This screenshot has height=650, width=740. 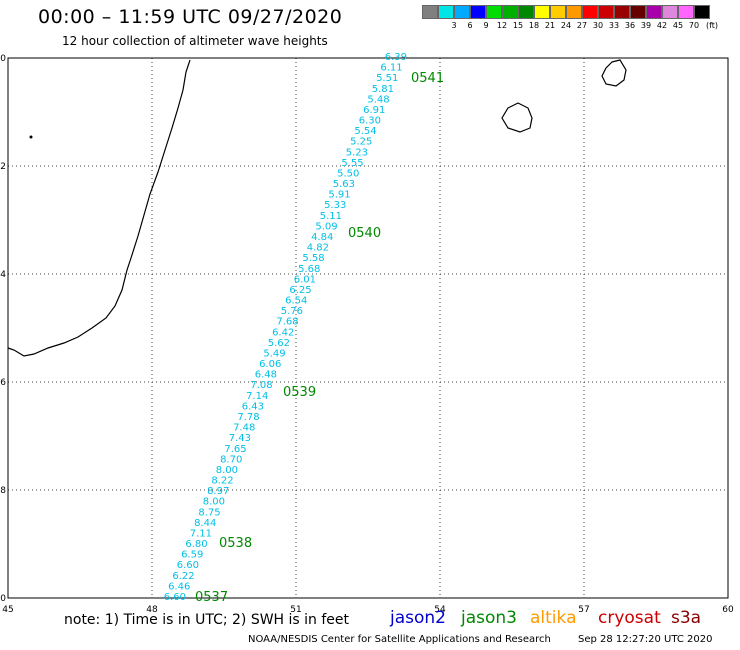 What do you see at coordinates (305, 279) in the screenshot?
I see `swh-value: 6.01` at bounding box center [305, 279].